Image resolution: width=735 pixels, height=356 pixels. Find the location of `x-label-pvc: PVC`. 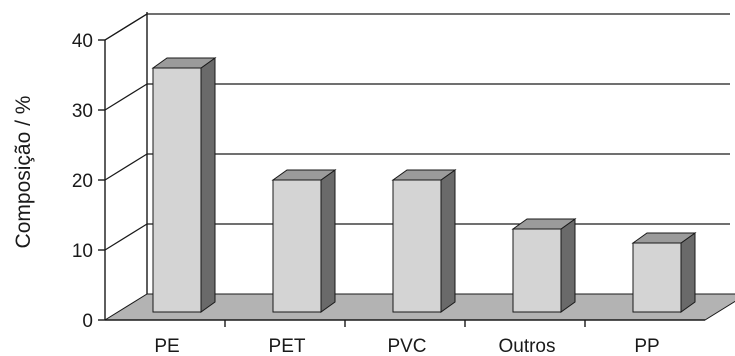

x-label-pvc: PVC is located at coordinates (406, 346).